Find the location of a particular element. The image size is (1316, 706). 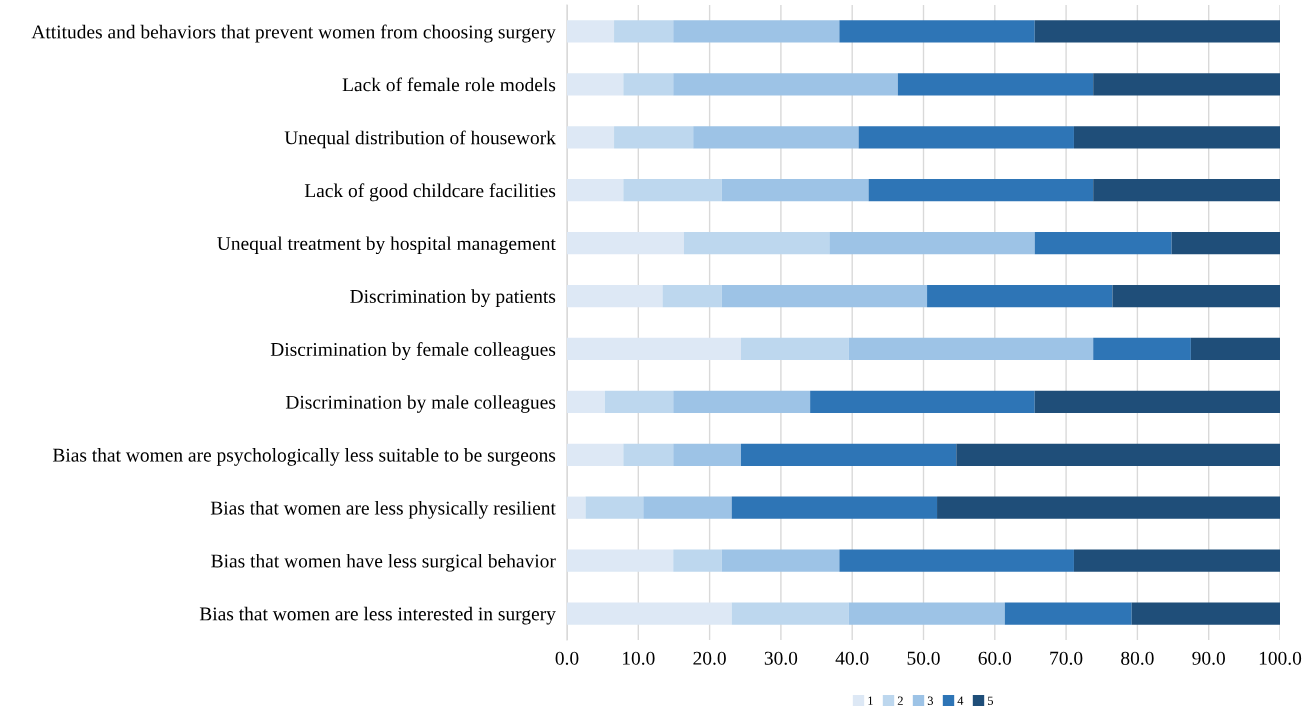

legend-label: 3 is located at coordinates (930, 700).